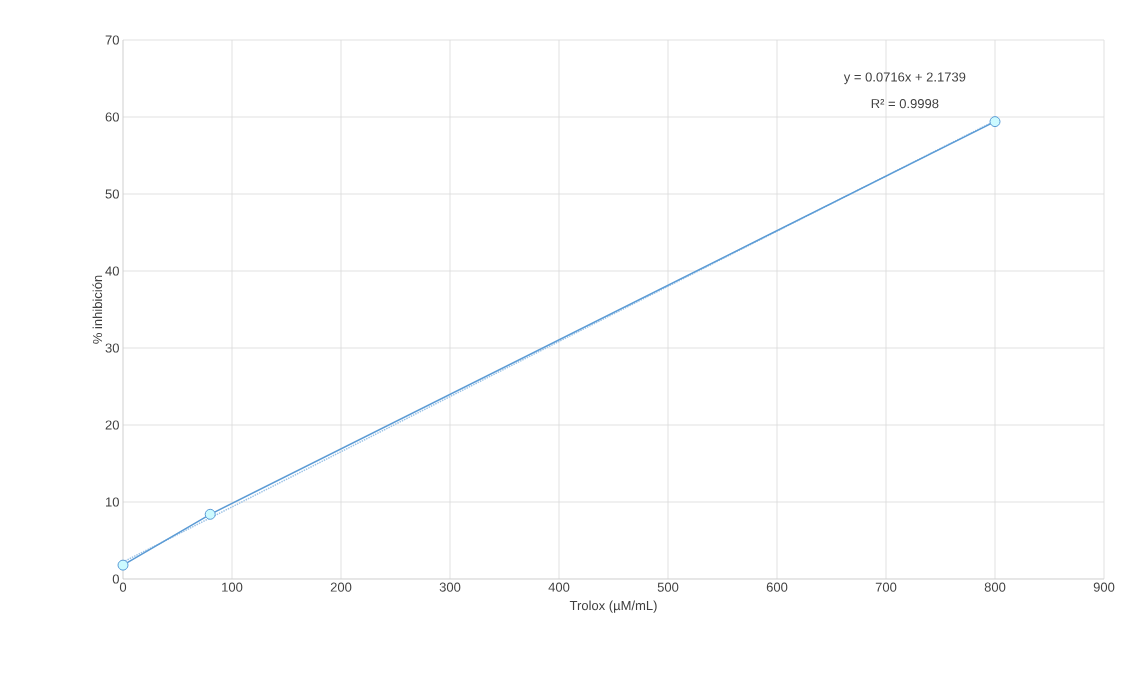 The height and width of the screenshot is (687, 1140). Describe the element at coordinates (97, 309) in the screenshot. I see `y-axis-title: % inhibición` at that location.